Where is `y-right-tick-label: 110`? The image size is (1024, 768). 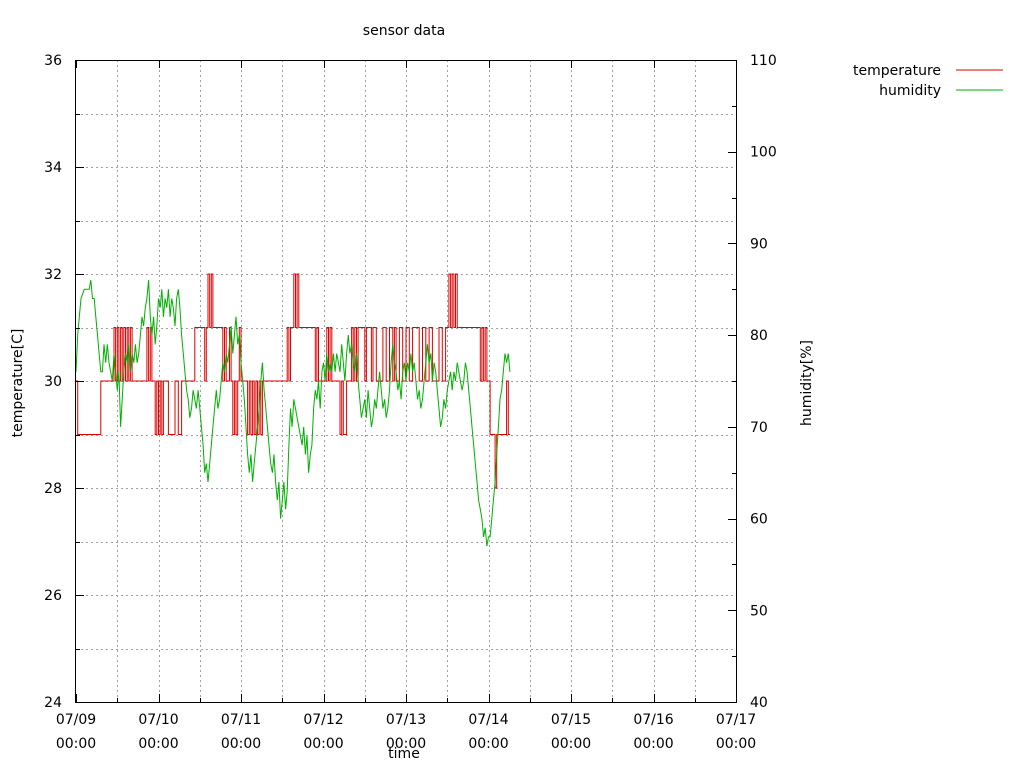 y-right-tick-label: 110 is located at coordinates (763, 61).